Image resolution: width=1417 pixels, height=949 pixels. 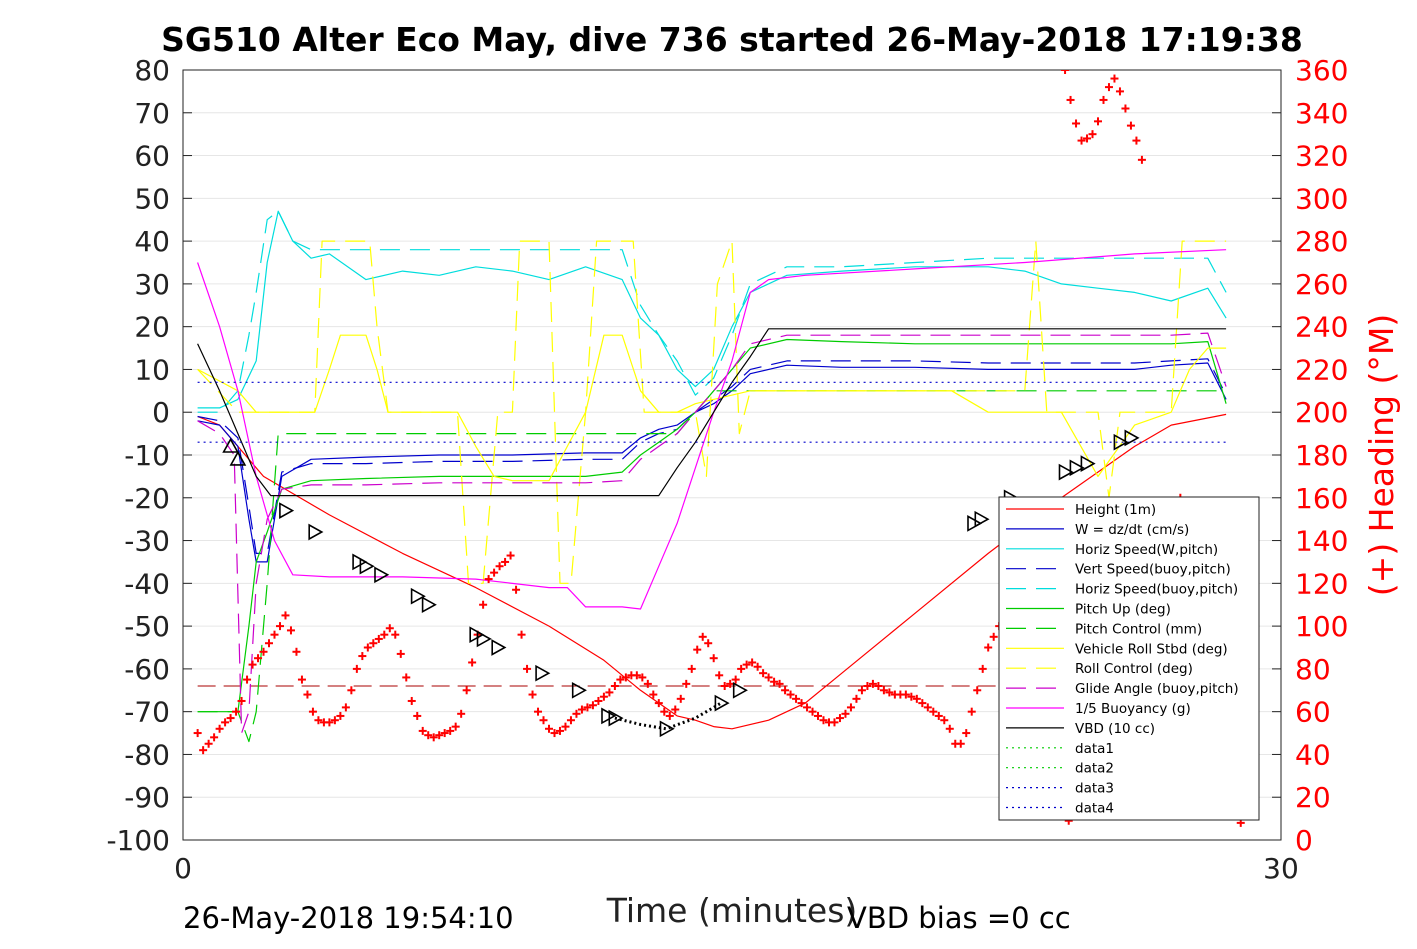 I want to click on x-tick-label: 30, so click(x=1281, y=868).